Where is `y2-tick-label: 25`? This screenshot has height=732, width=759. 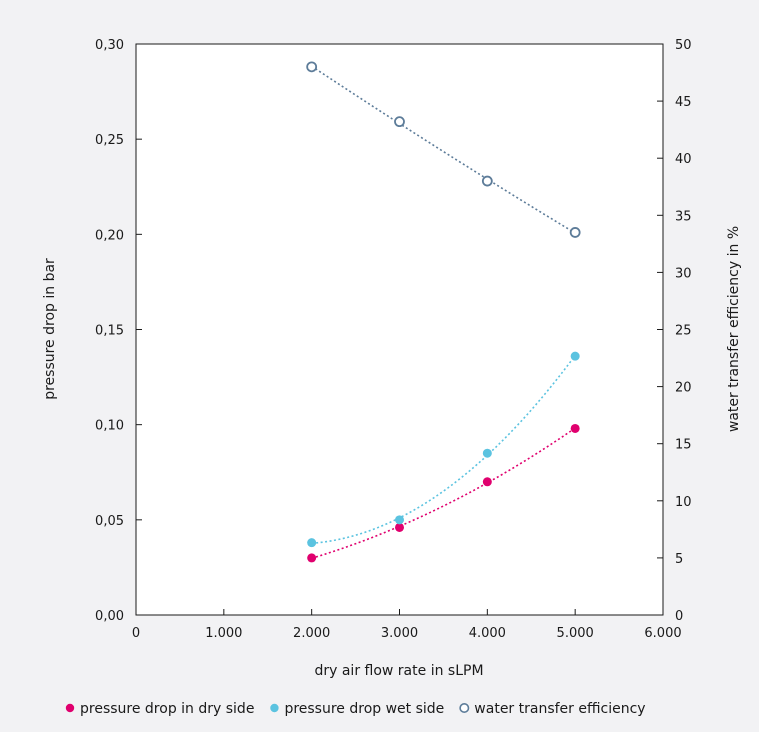 y2-tick-label: 25 is located at coordinates (683, 331).